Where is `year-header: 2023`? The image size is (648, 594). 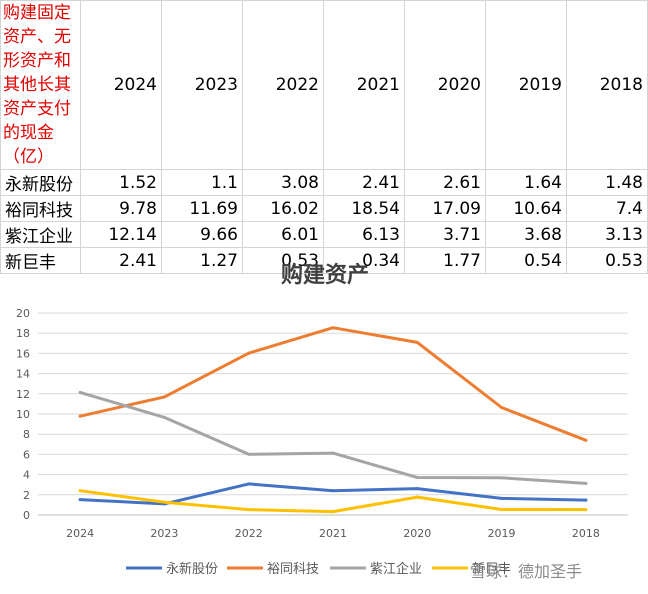
year-header: 2023 is located at coordinates (202, 85).